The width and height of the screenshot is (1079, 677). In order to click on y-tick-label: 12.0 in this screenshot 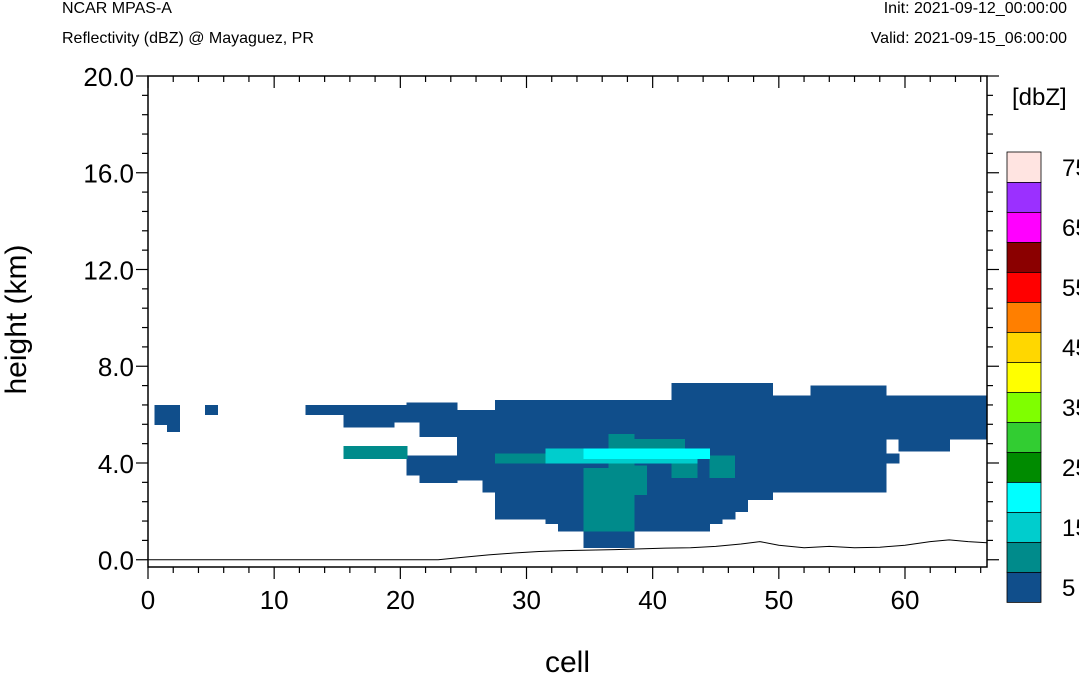, I will do `click(108, 270)`.